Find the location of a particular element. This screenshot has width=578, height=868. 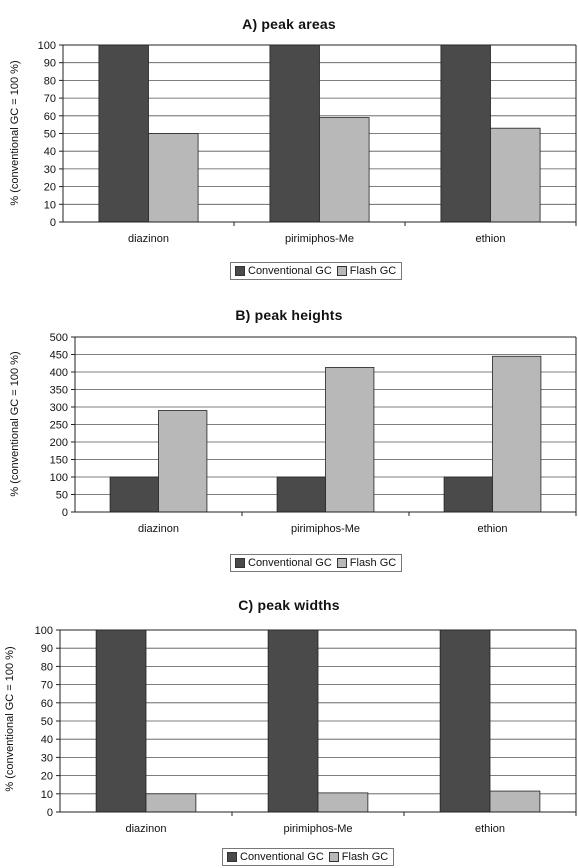

y-tick-label: 300 is located at coordinates (59, 408).